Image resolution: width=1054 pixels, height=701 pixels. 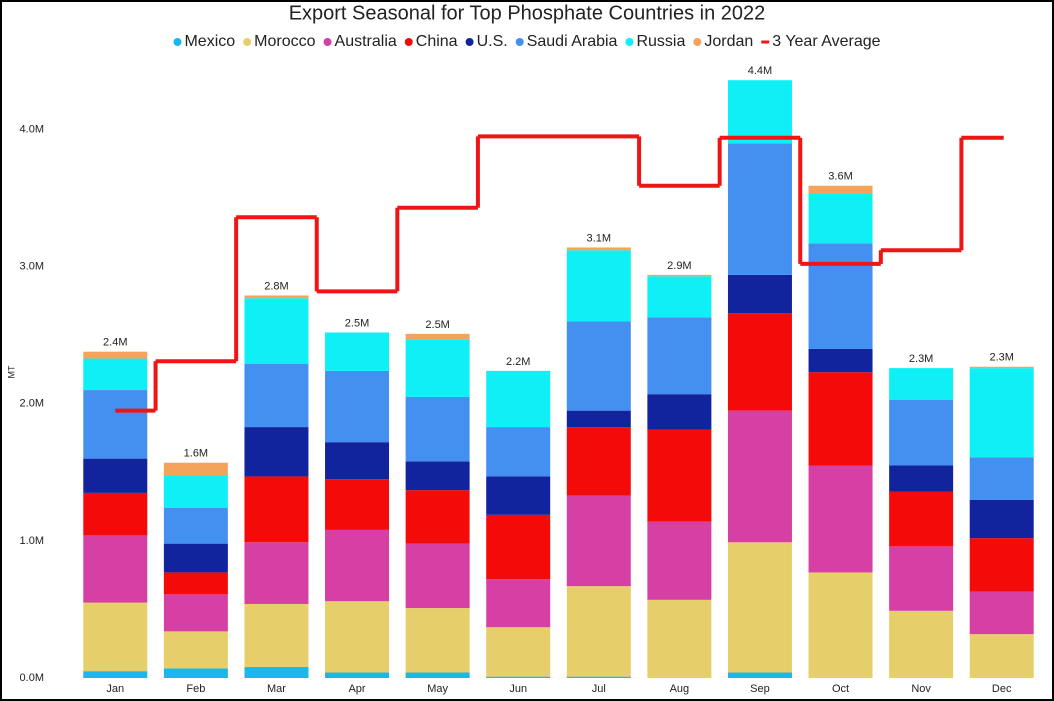 What do you see at coordinates (437, 41) in the screenshot?
I see `legend-label: China` at bounding box center [437, 41].